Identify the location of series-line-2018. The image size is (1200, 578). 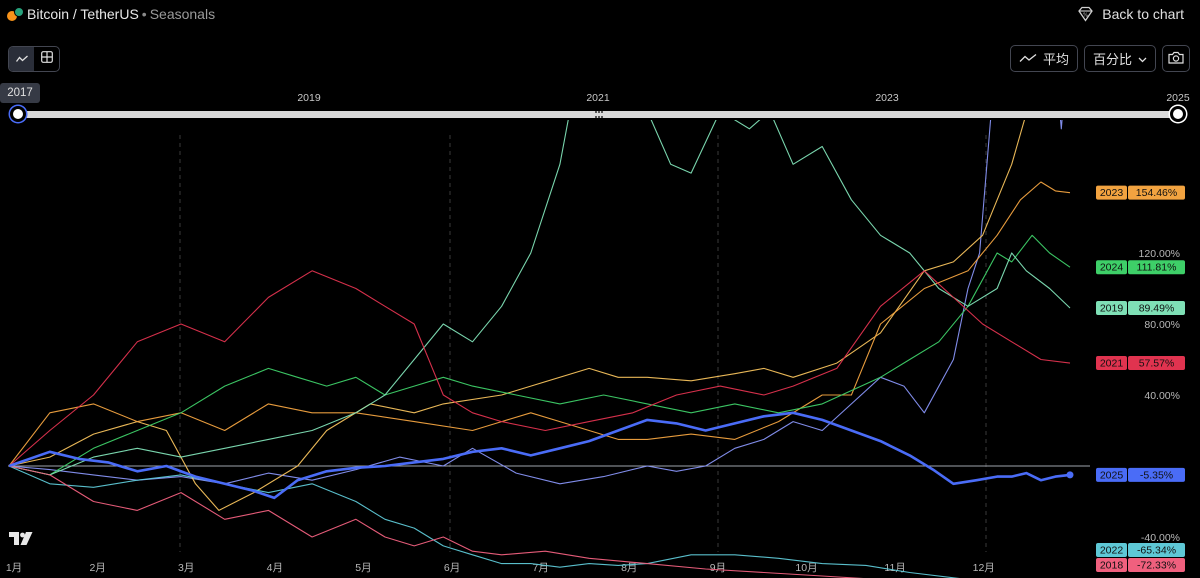
(436, 521).